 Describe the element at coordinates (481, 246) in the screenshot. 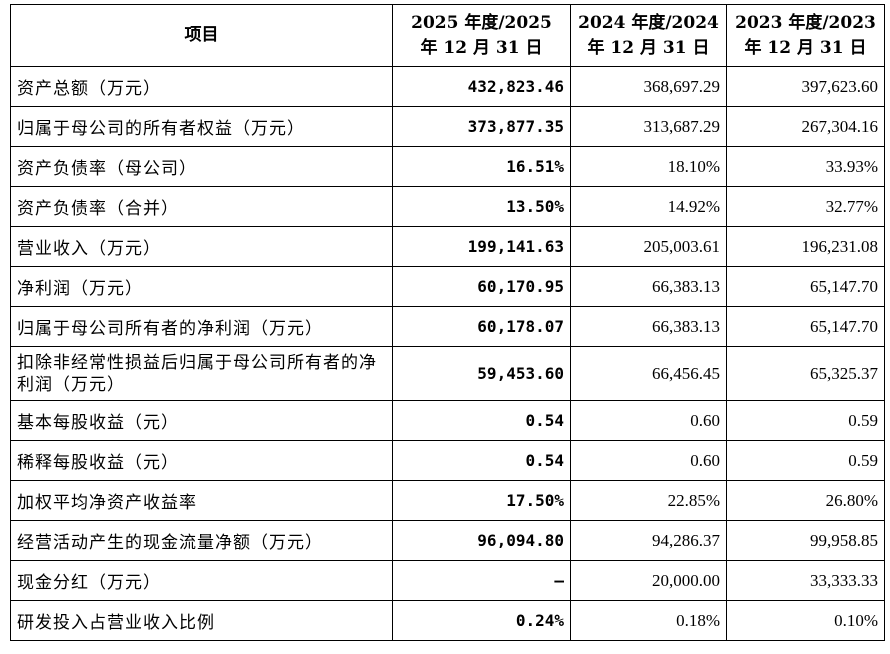

I see `value-2025: 199,141.63` at that location.